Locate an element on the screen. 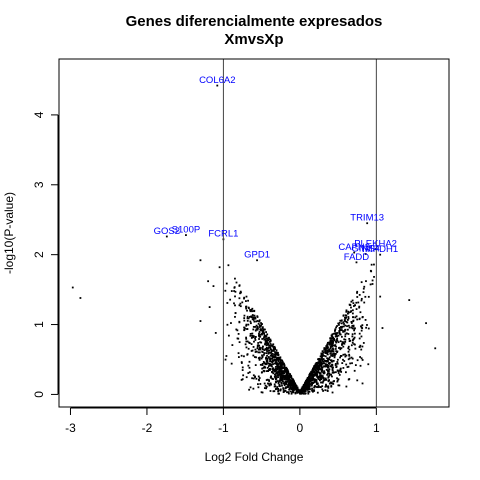 The width and height of the screenshot is (480, 480). y-axis: 0 1 2 3 4 is located at coordinates (45, 254).